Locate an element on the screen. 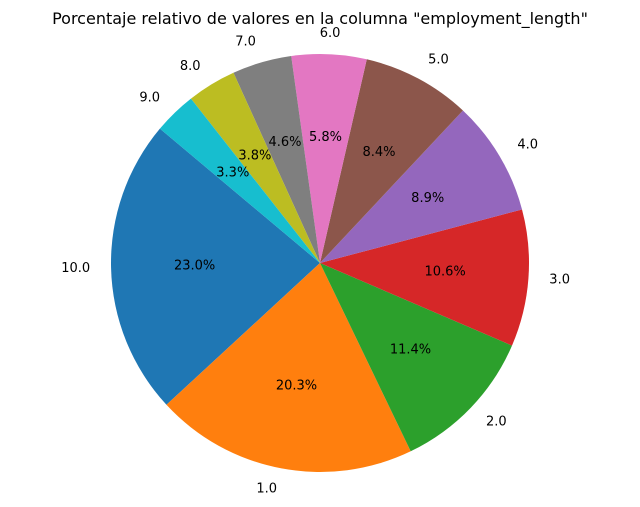 This screenshot has height=507, width=640. slice-percentage-label: 20.3% is located at coordinates (296, 386).